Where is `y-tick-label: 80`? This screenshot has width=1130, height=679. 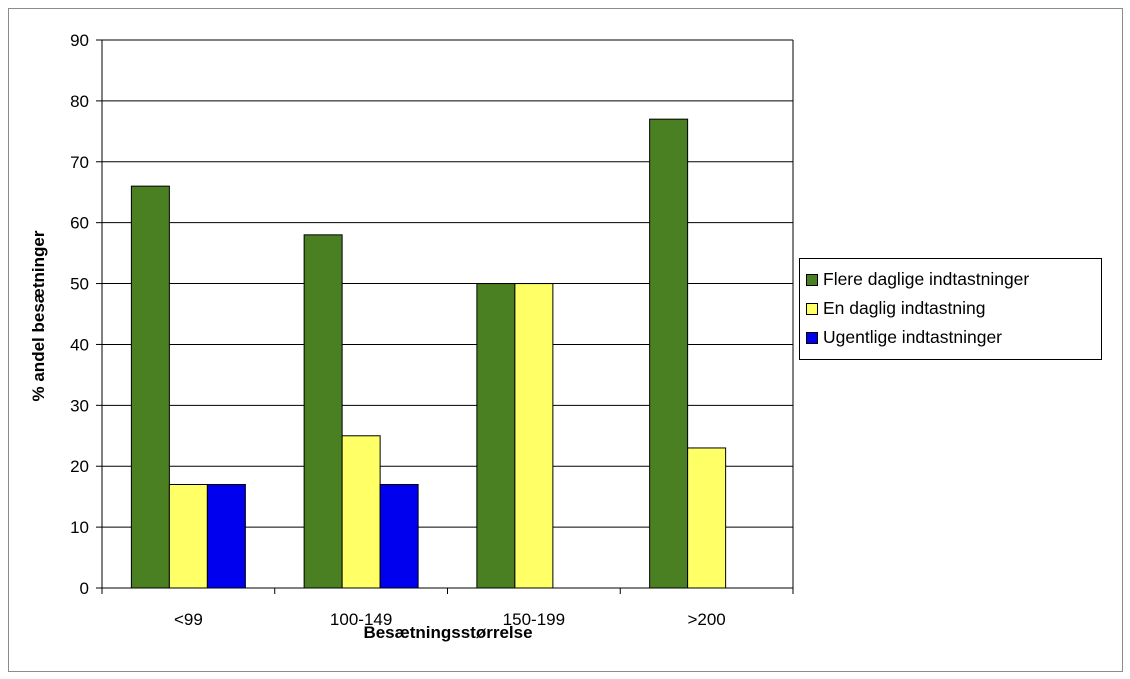 y-tick-label: 80 is located at coordinates (79, 101).